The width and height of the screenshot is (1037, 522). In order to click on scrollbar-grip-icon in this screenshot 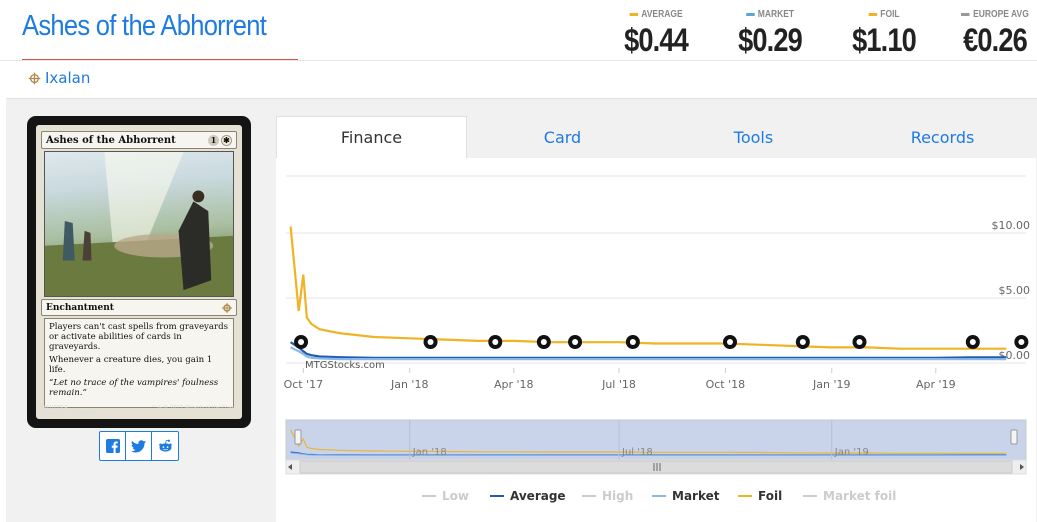, I will do `click(657, 467)`.